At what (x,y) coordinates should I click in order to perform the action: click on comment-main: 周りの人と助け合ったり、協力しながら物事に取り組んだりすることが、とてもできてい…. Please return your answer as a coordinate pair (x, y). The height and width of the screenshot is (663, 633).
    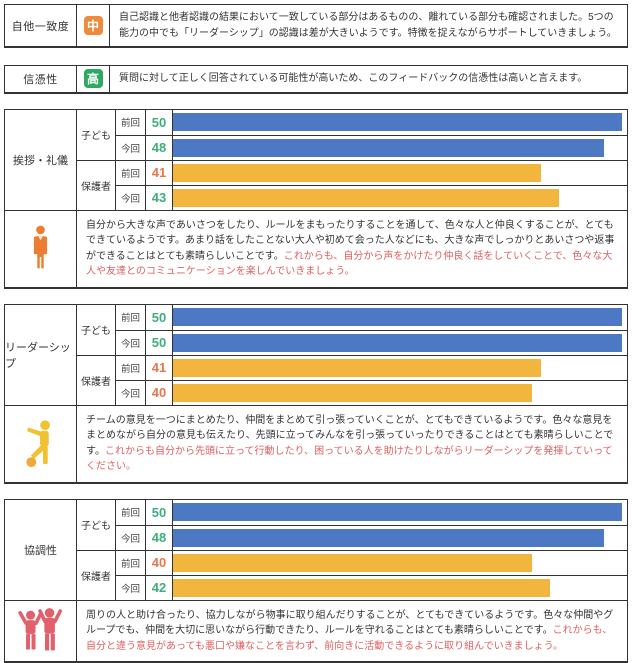
    Looking at the image, I should click on (349, 623).